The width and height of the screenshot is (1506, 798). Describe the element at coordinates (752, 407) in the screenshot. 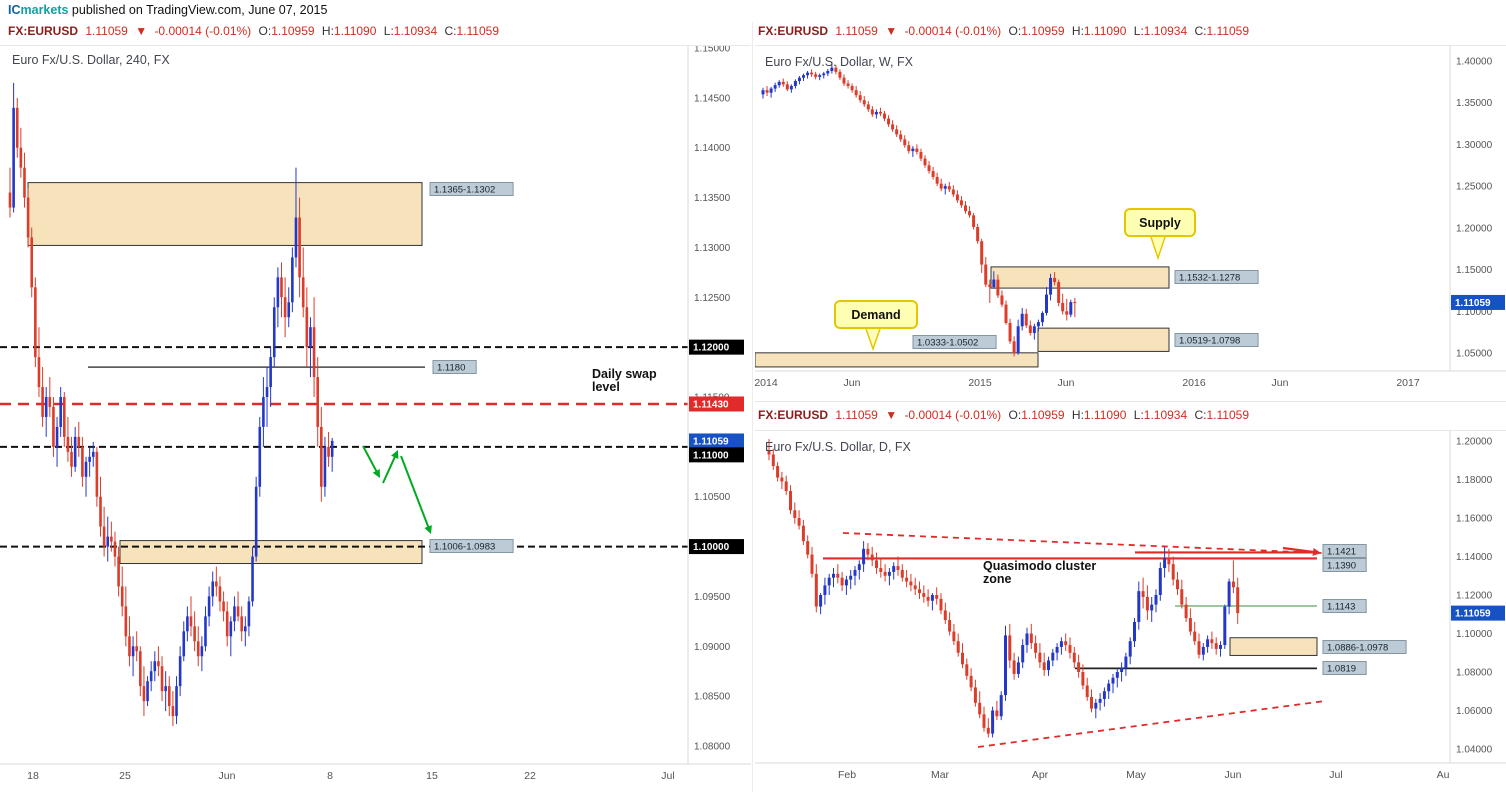

I see `panel-divider` at that location.